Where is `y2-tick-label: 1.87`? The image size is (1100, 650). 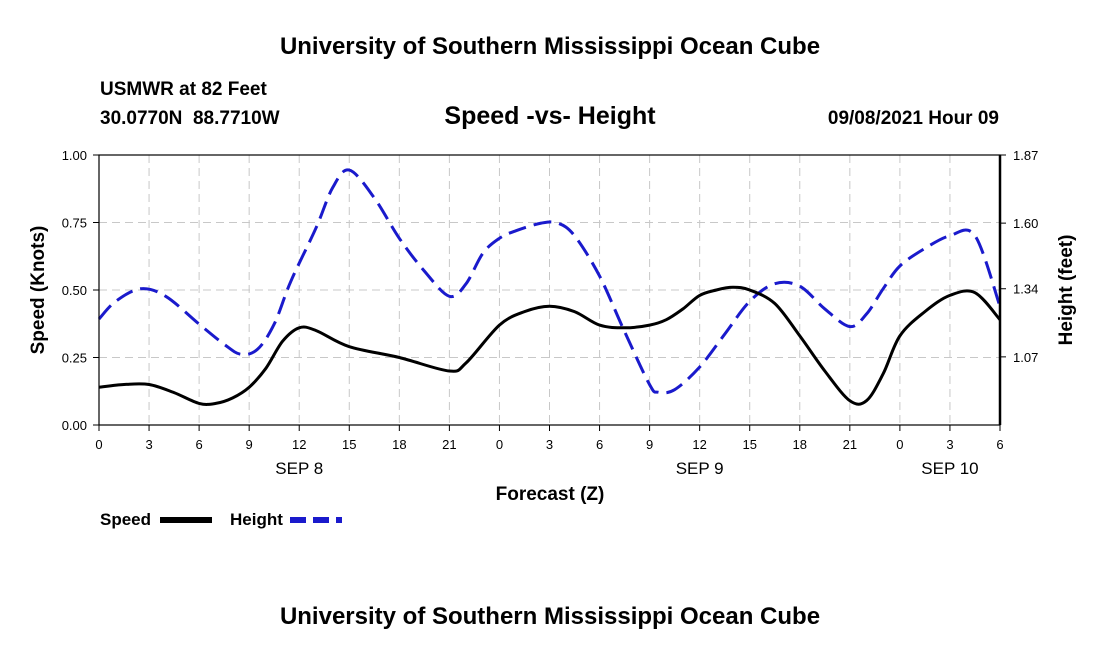 y2-tick-label: 1.87 is located at coordinates (1025, 155).